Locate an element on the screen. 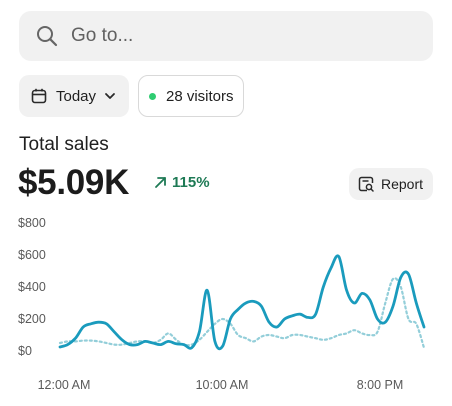 This screenshot has height=406, width=452. sales-change-value: 115% is located at coordinates (191, 182).